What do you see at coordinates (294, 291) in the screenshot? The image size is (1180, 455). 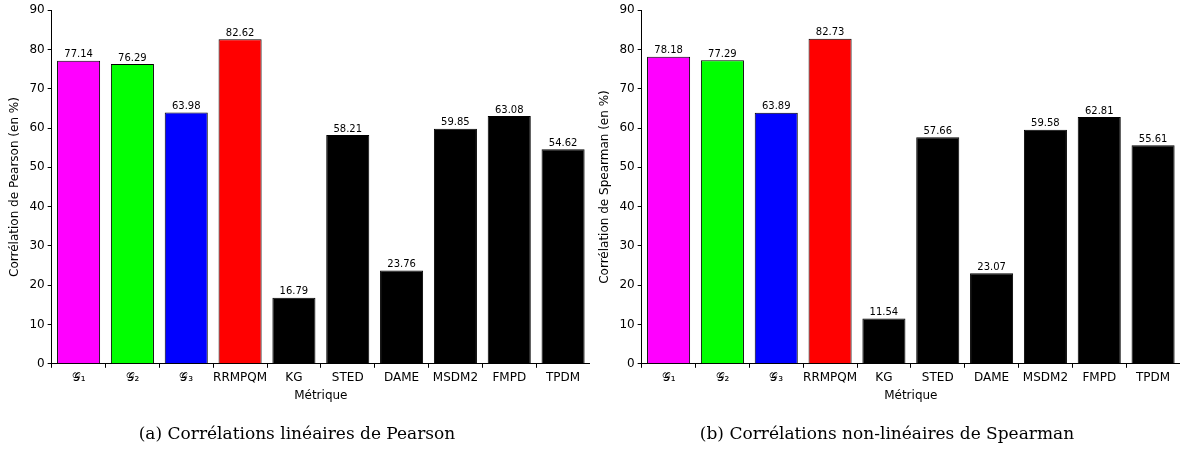 I see `data-label: 16.79` at bounding box center [294, 291].